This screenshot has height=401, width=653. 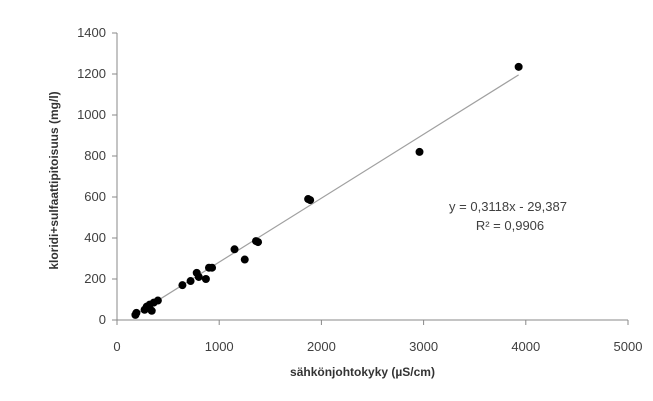 I want to click on y-axis-title: kloridi+sulfaattipitoisuus (mg/l), so click(x=54, y=180).